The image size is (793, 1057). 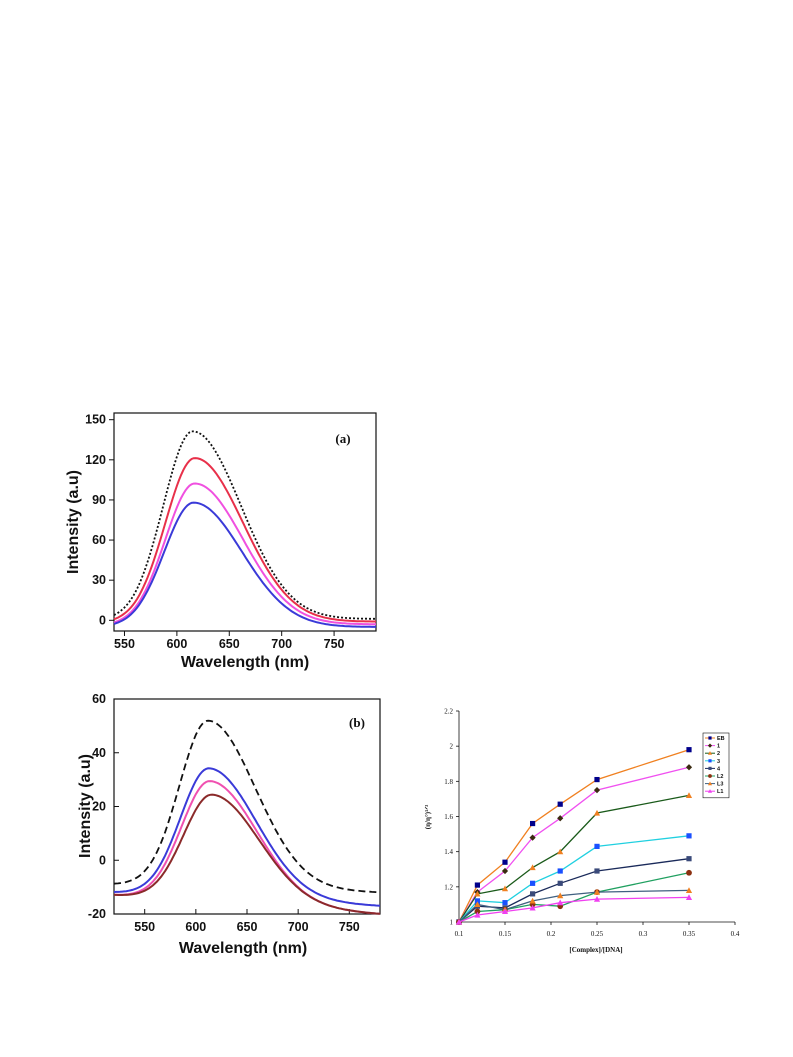 I want to click on y-tick-label: 90, so click(x=99, y=500).